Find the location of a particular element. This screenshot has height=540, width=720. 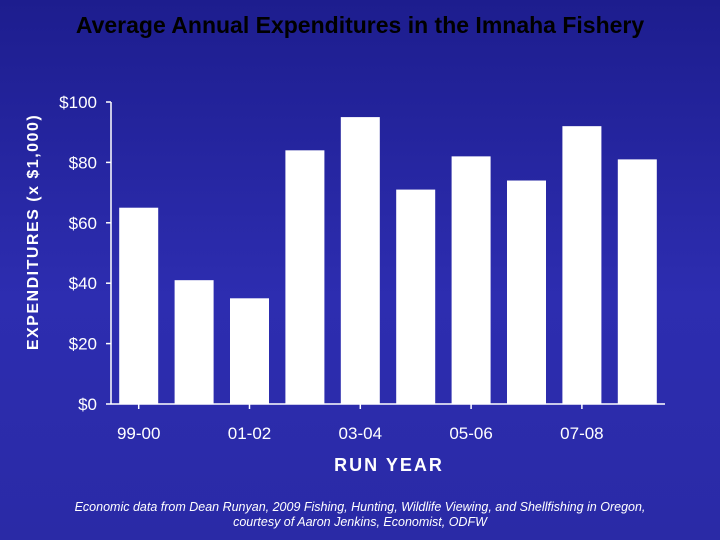

y-tick-label: $20 is located at coordinates (83, 344).